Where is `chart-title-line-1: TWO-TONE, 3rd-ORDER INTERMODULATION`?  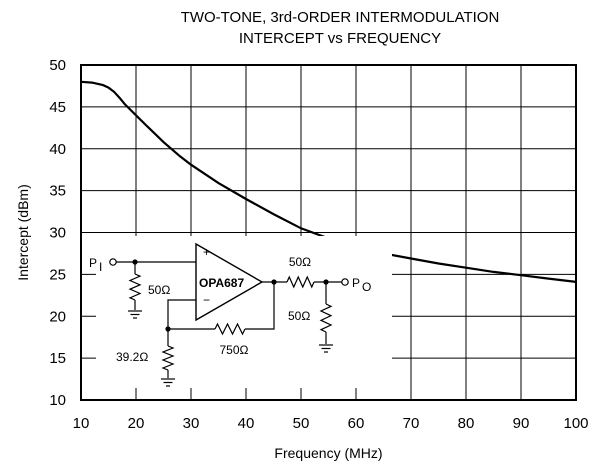 chart-title-line-1: TWO-TONE, 3rd-ORDER INTERMODULATION is located at coordinates (340, 17).